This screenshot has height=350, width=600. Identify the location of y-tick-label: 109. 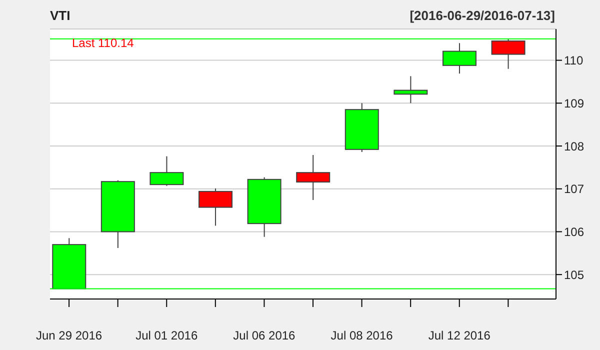
(574, 103).